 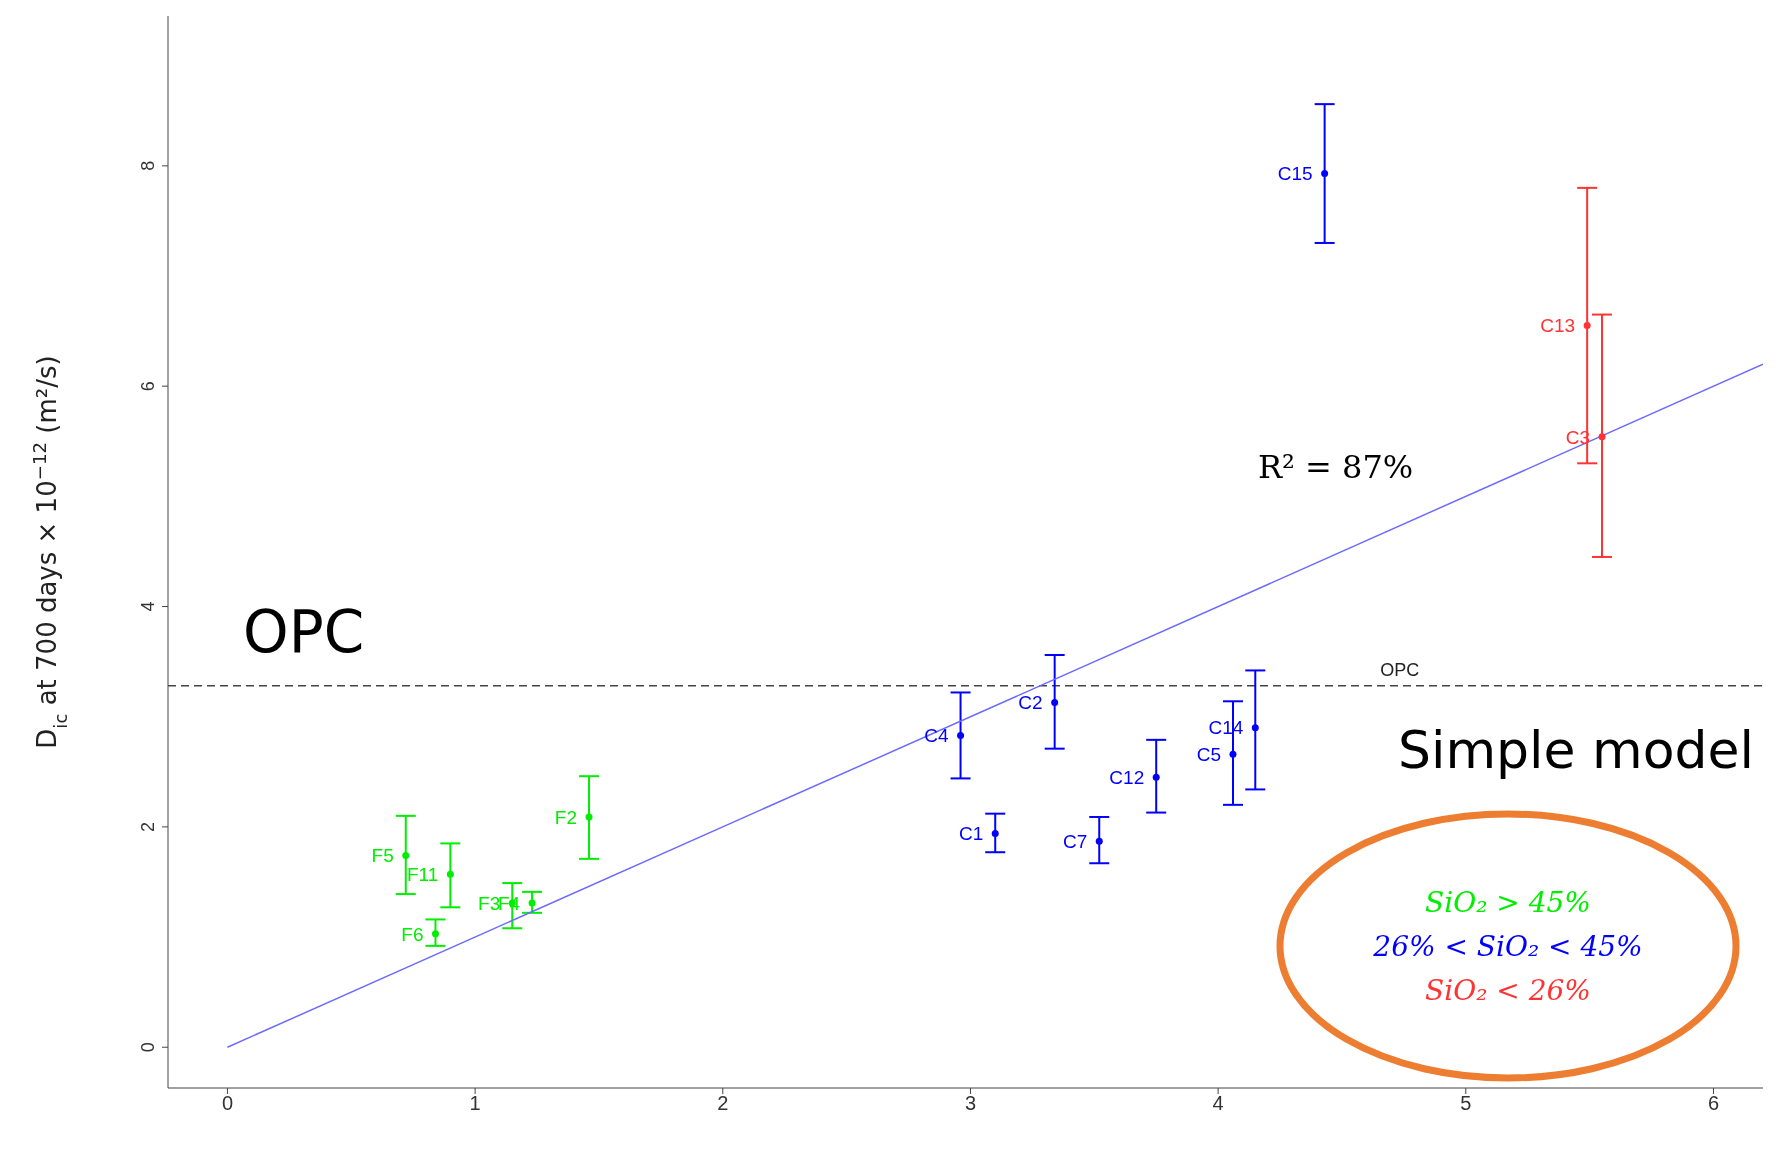 What do you see at coordinates (148, 826) in the screenshot?
I see `y-tick-label: 2` at bounding box center [148, 826].